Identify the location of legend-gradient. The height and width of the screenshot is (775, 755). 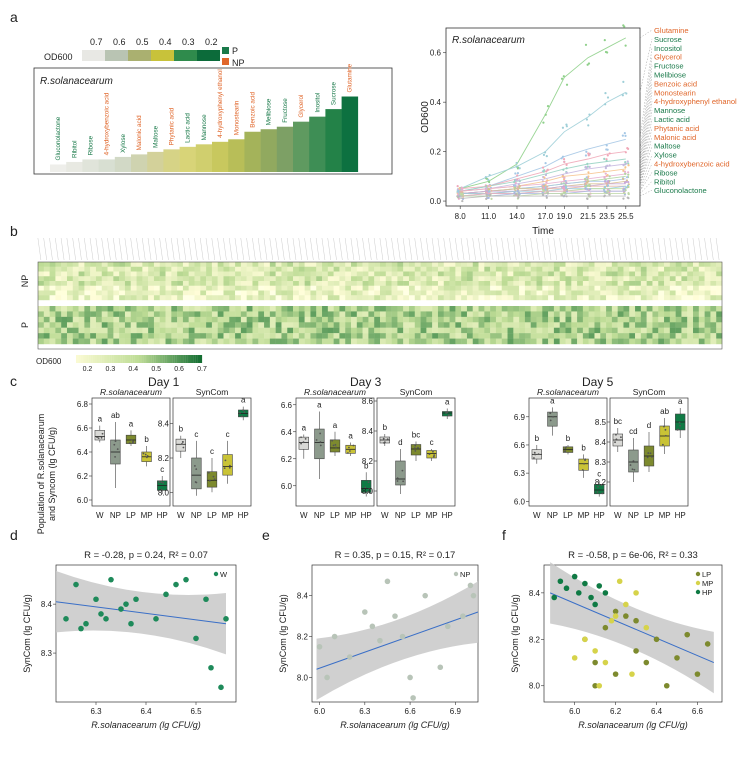
(192, 359).